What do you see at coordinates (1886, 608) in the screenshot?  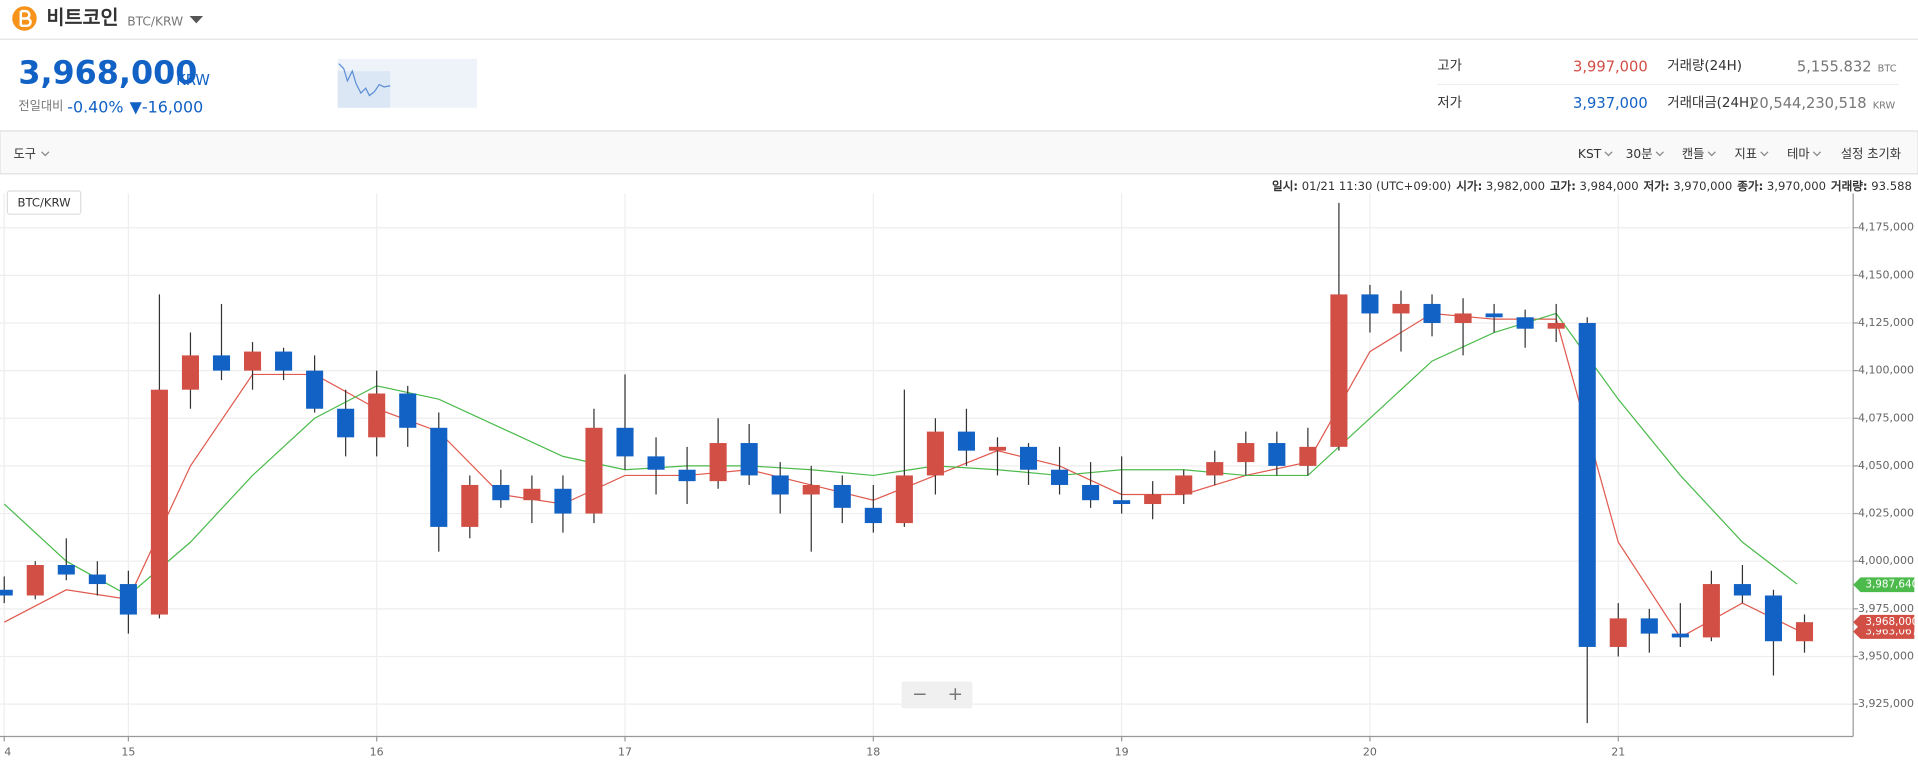 I see `y-tick-label: 3,975,000` at bounding box center [1886, 608].